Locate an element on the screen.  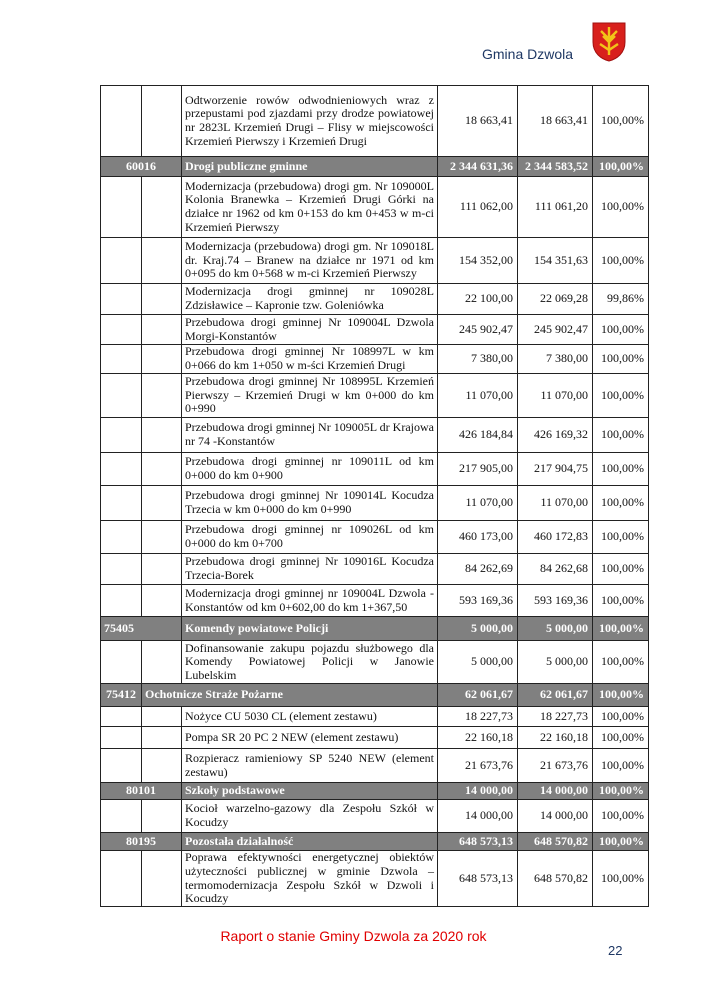
coat-of-arms-logo is located at coordinates (609, 42).